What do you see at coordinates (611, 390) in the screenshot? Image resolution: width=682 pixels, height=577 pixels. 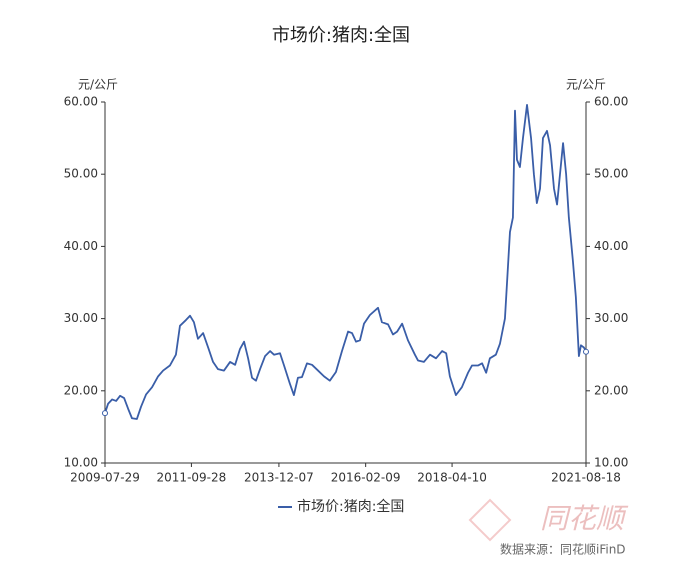 I see `y2-tick-label: 20.00` at bounding box center [611, 390].